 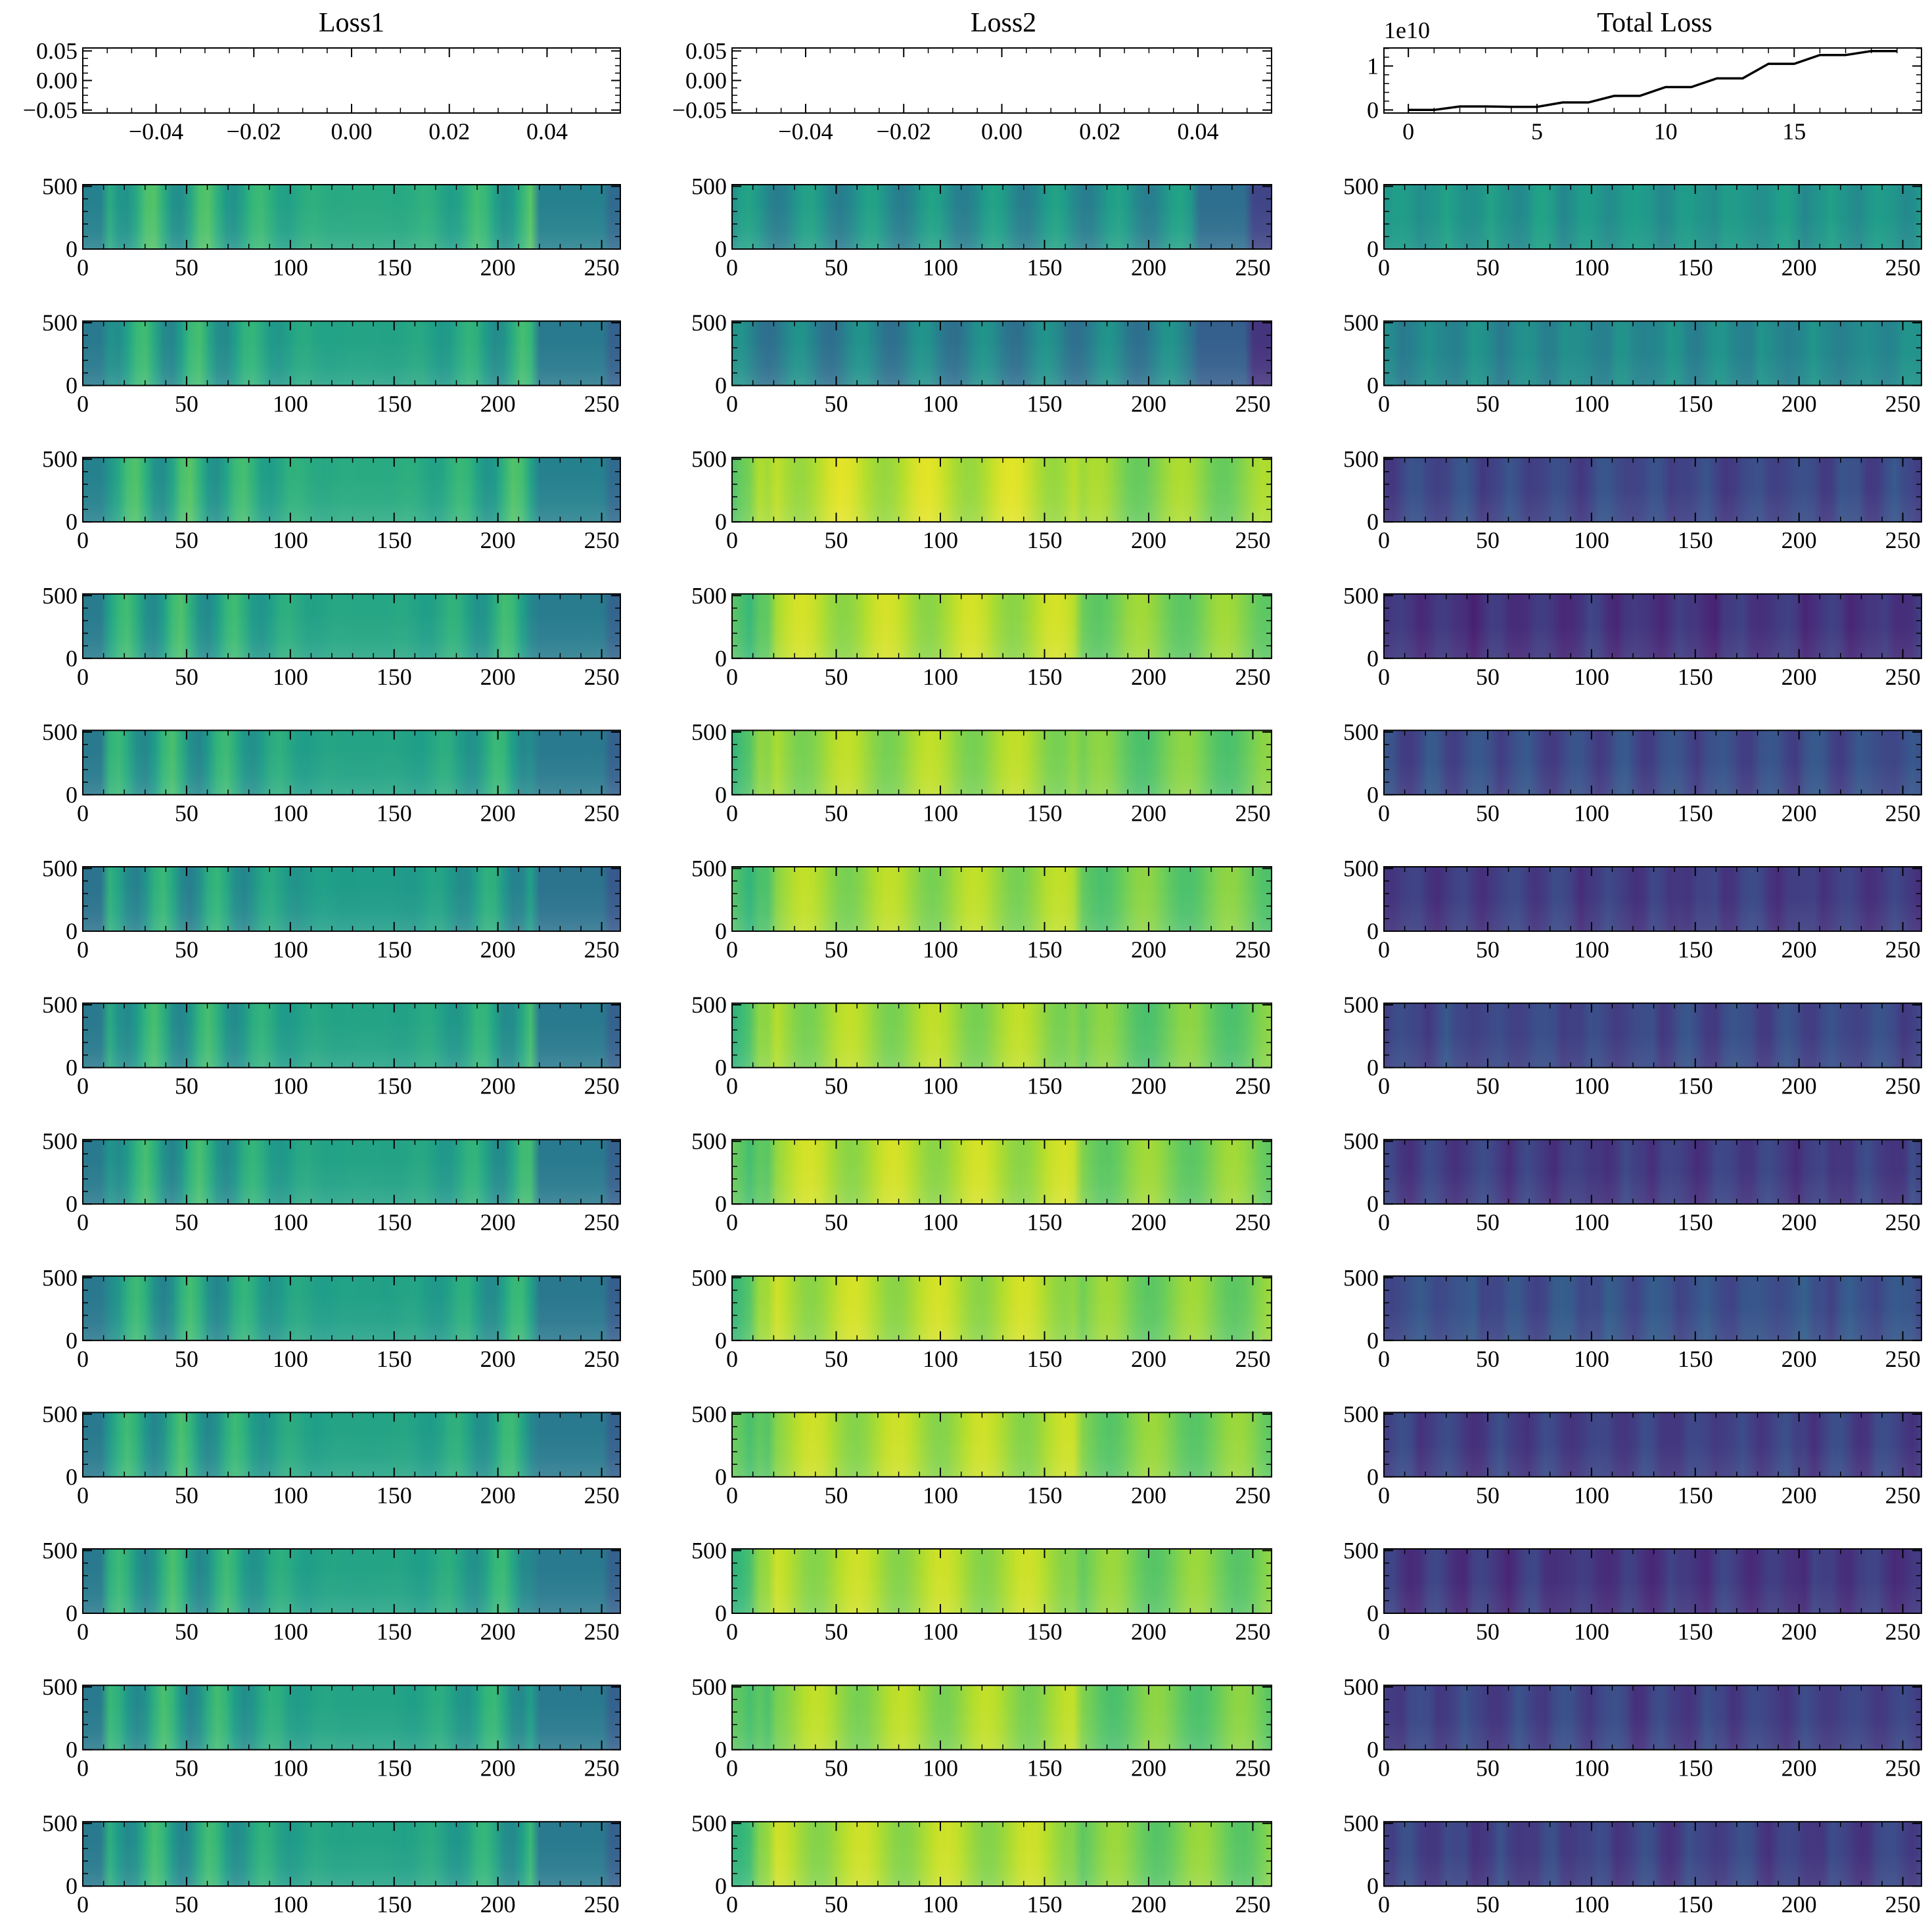 What do you see at coordinates (1252, 1359) in the screenshot?
I see `heatmap-2-9-xtick-label: 250` at bounding box center [1252, 1359].